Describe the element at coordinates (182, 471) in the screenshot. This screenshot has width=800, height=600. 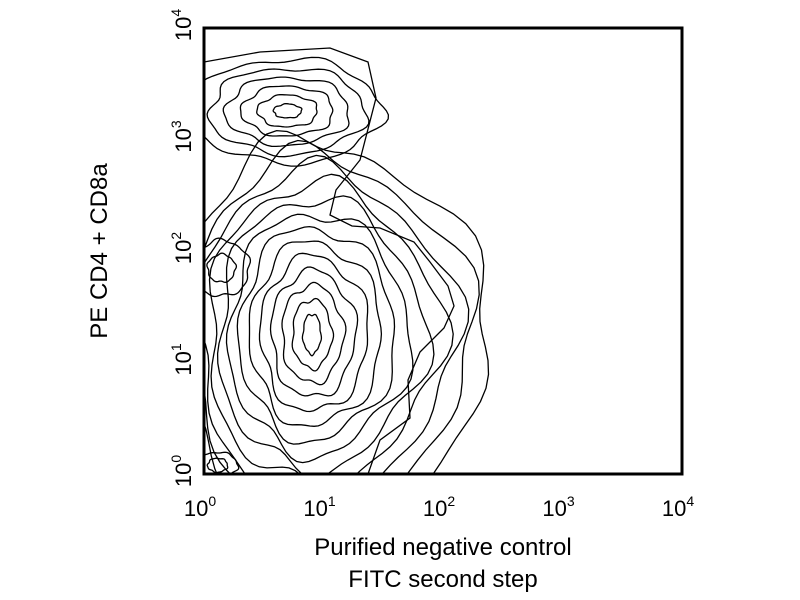
I see `y-tick-label: 10⁰` at that location.